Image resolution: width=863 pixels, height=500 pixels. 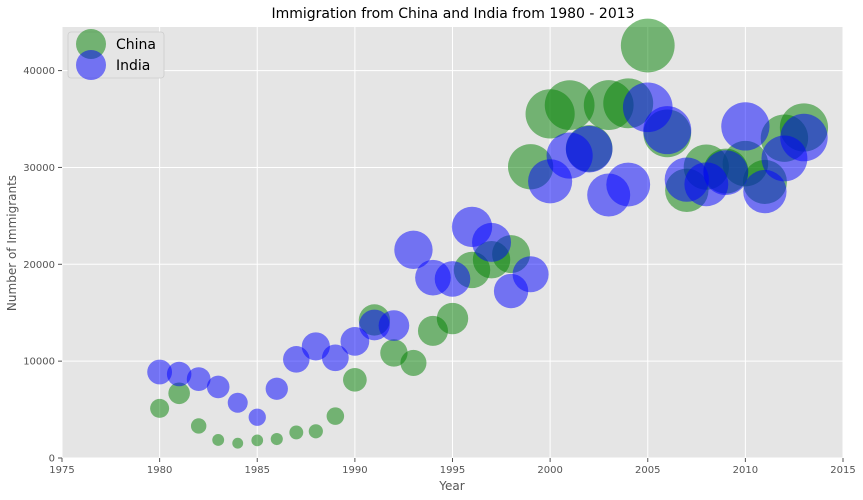 I want to click on y-tick-label: 20000, so click(x=39, y=265).